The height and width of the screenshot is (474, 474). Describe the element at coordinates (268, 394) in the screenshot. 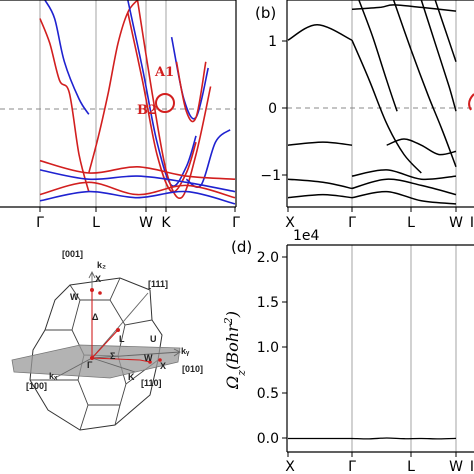

I see `panel-d-ytick-0-5: 0.5` at that location.